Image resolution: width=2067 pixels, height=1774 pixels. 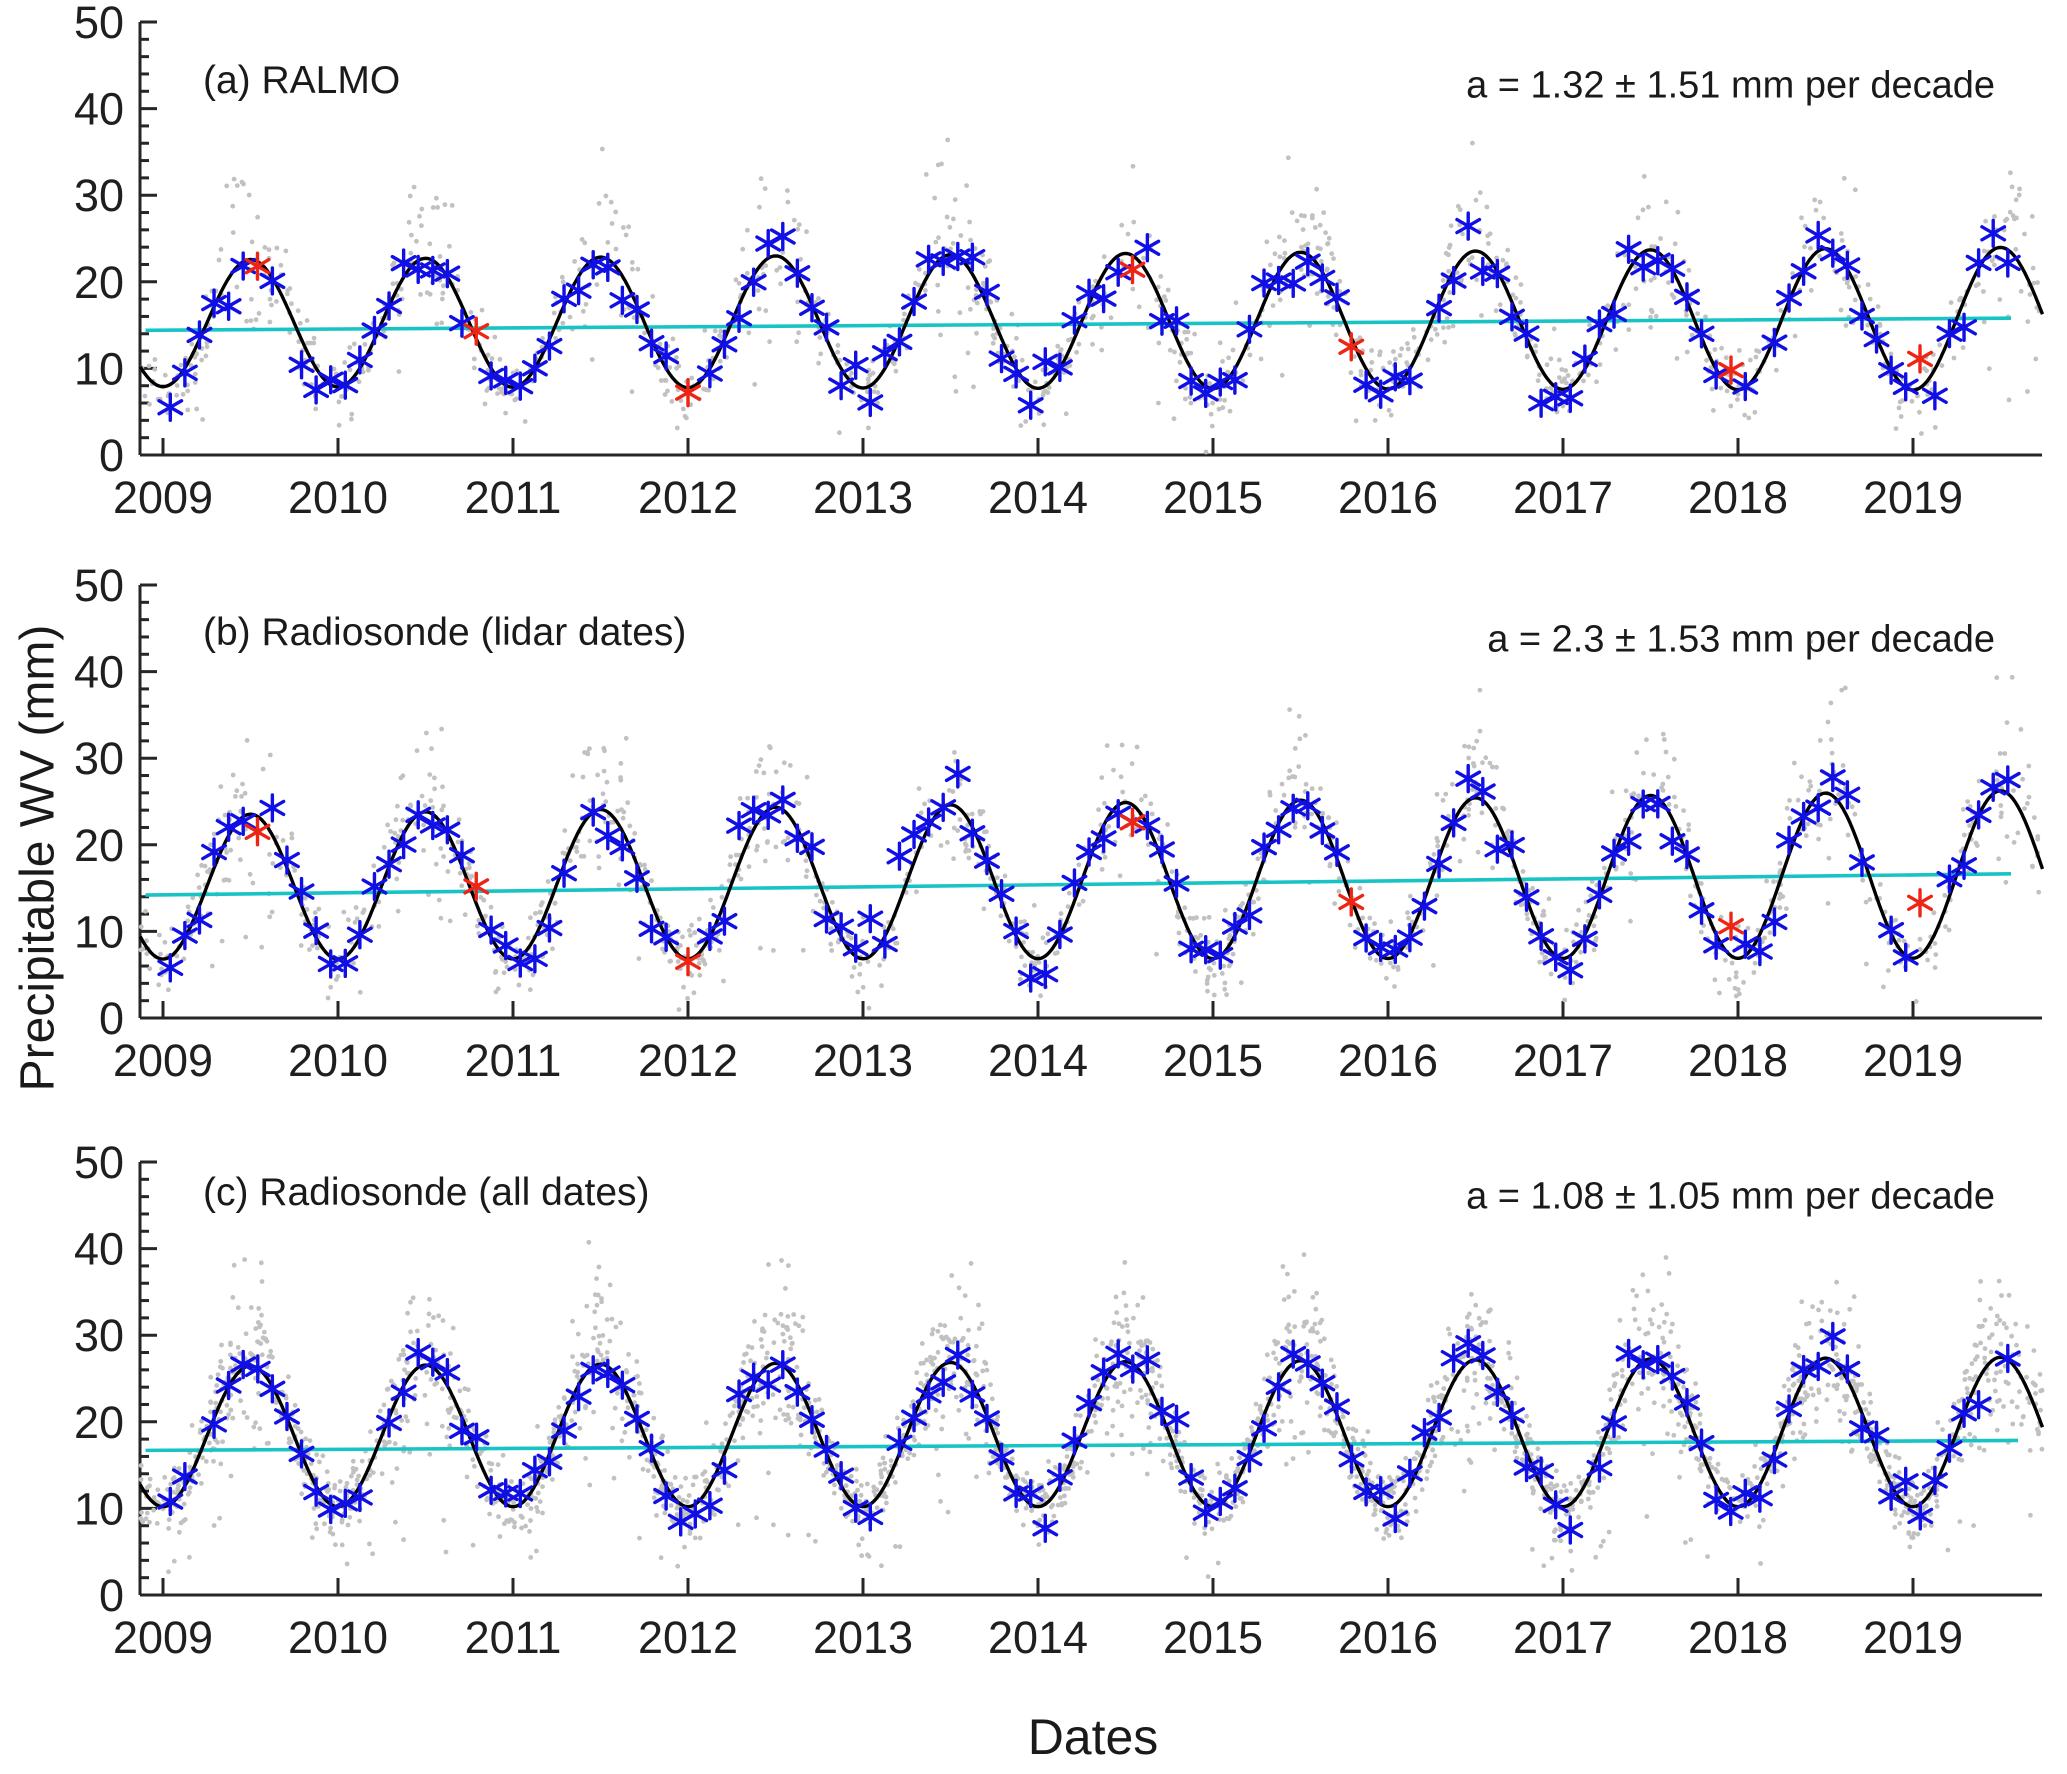 What do you see at coordinates (302, 80) in the screenshot?
I see `panel-a-title: (a) RALMO` at bounding box center [302, 80].